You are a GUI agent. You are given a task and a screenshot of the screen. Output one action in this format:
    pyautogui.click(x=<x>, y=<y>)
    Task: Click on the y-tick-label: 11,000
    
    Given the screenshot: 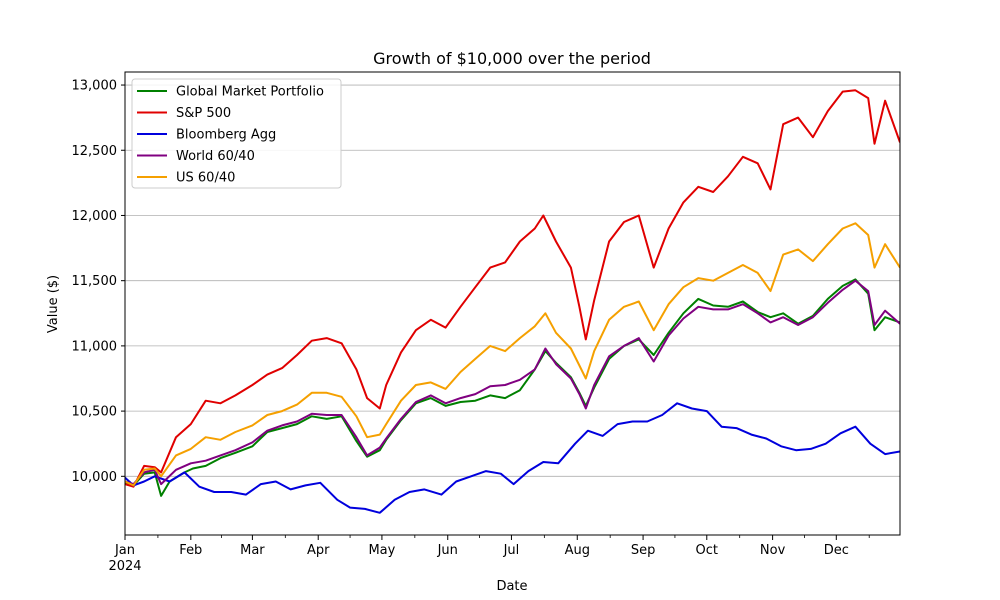 What is the action you would take?
    pyautogui.click(x=95, y=346)
    